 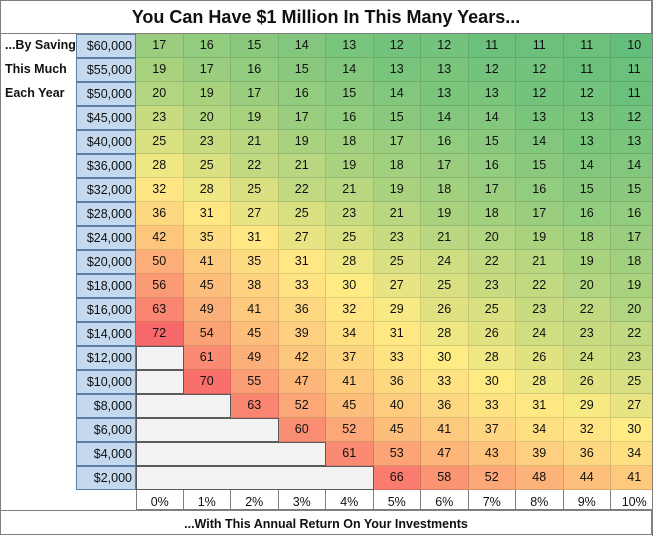 I want to click on years-value-cell: 30, so click(x=492, y=382).